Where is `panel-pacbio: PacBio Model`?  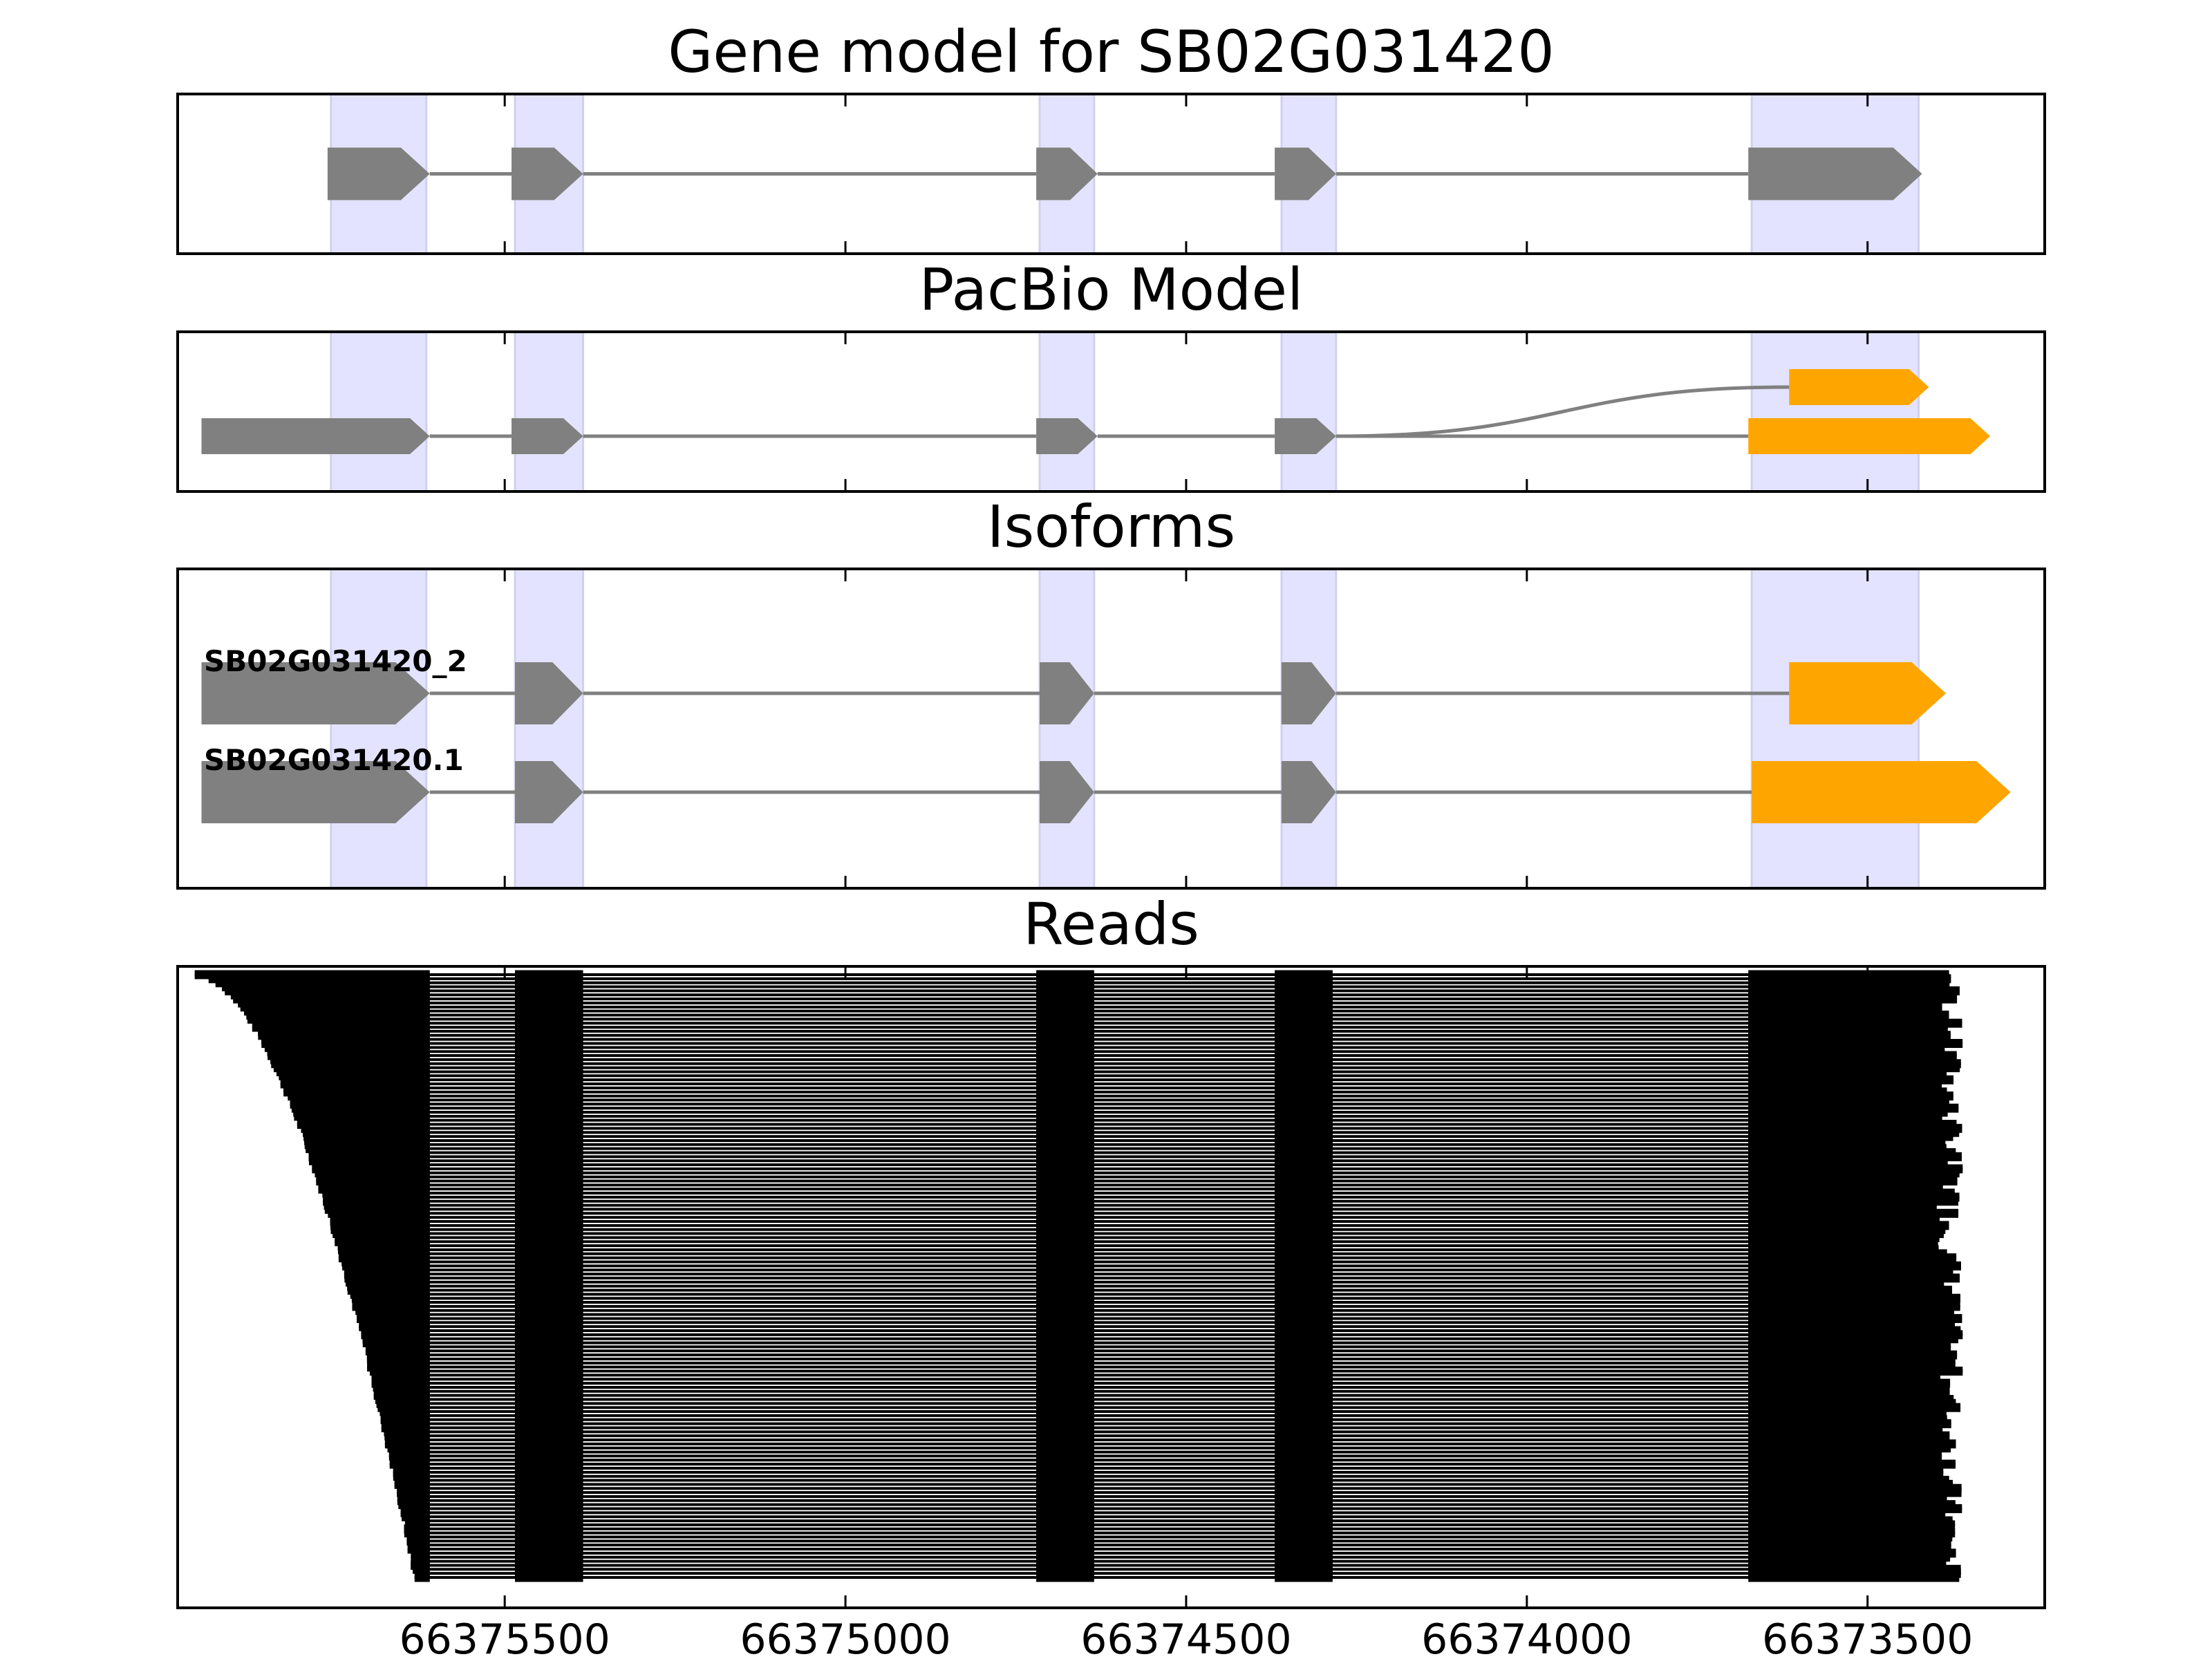 panel-pacbio: PacBio Model is located at coordinates (1111, 374).